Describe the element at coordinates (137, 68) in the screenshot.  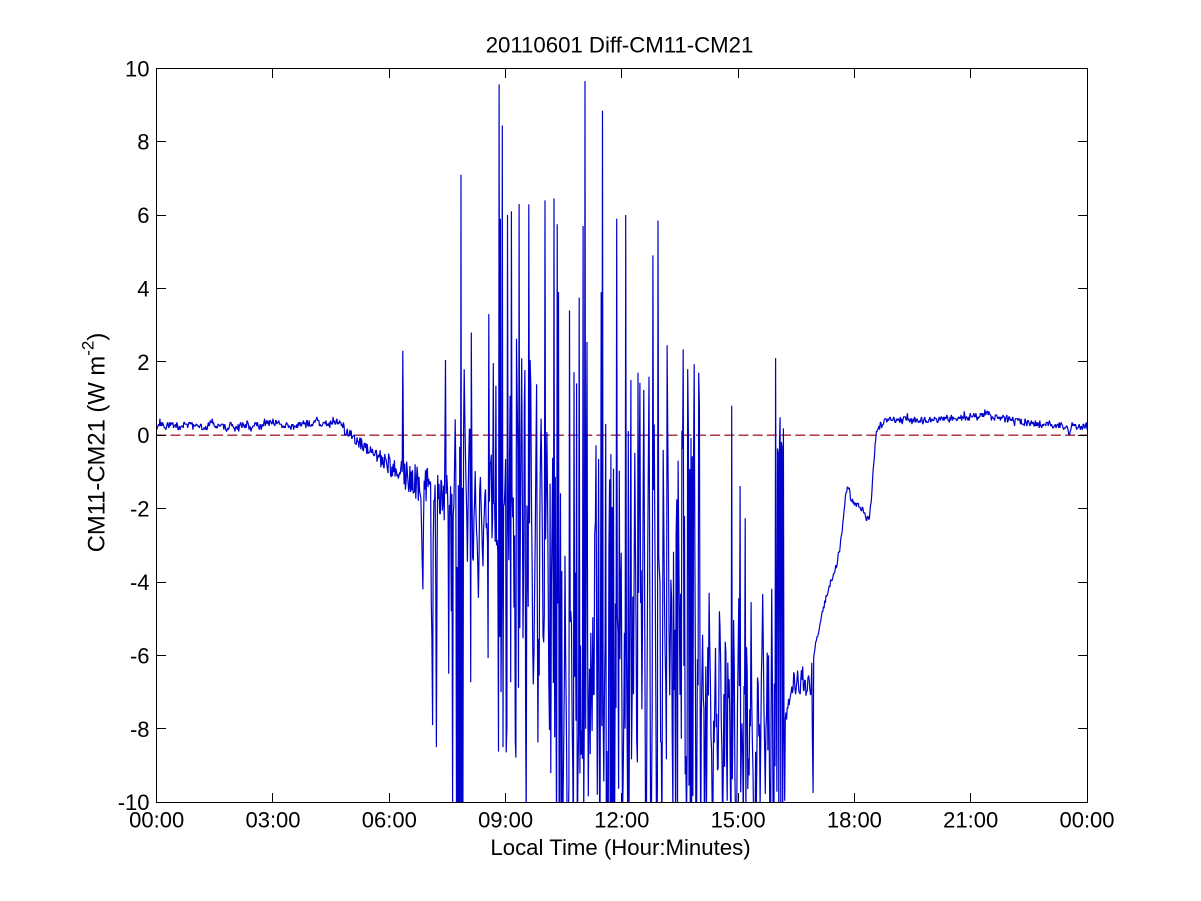
I see `svg-text: 10` at that location.